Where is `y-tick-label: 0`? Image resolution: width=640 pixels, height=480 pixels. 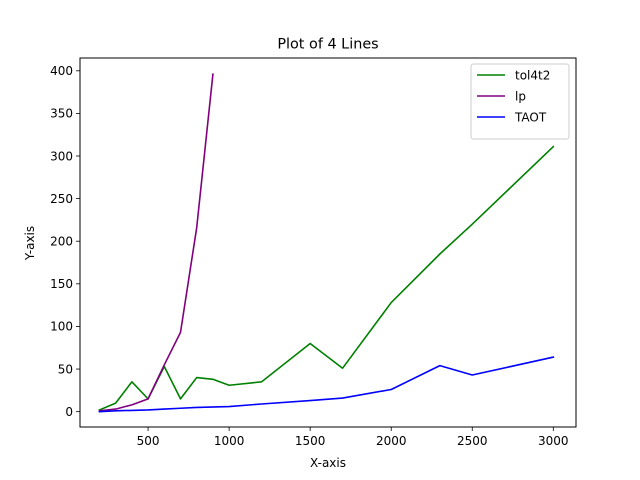
y-tick-label: 0 is located at coordinates (69, 412).